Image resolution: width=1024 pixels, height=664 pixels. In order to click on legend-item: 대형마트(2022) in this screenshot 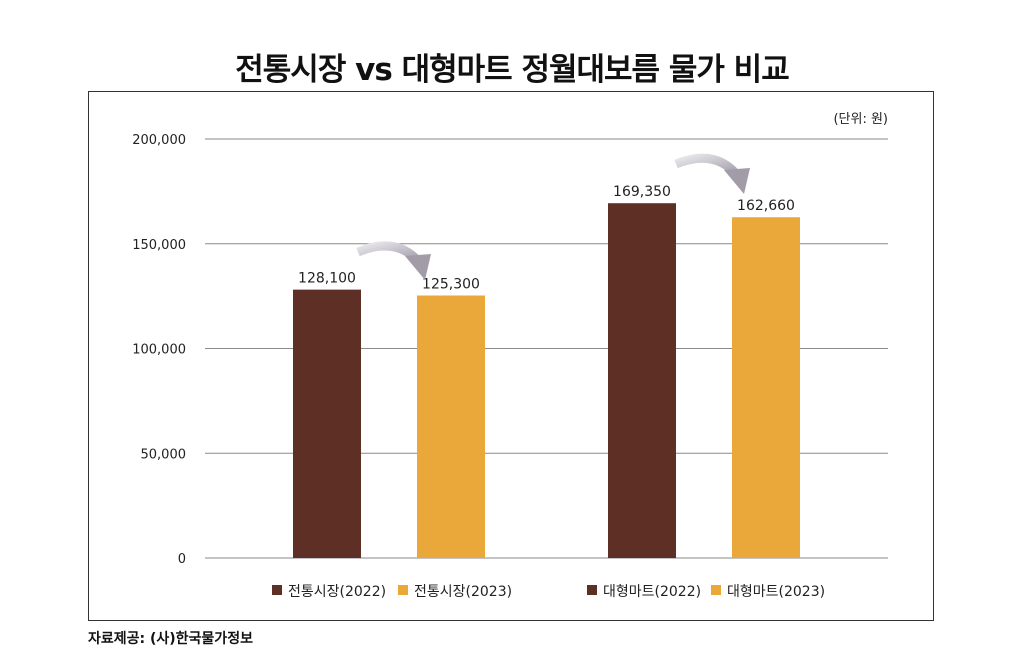, I will do `click(644, 592)`.